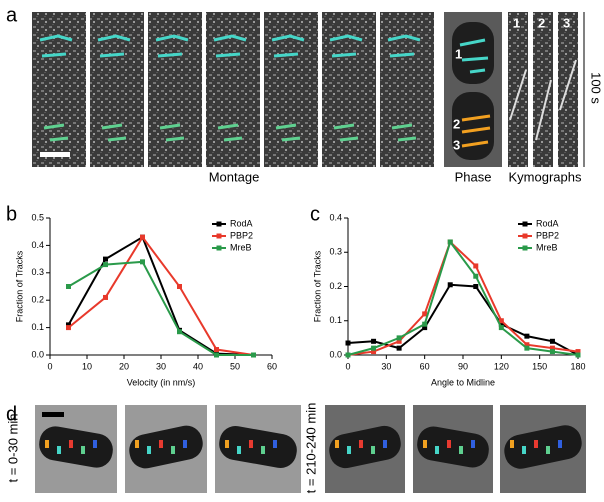 This screenshot has width=604, height=502. Describe the element at coordinates (241, 247) in the screenshot. I see `legend-label: MreB` at that location.